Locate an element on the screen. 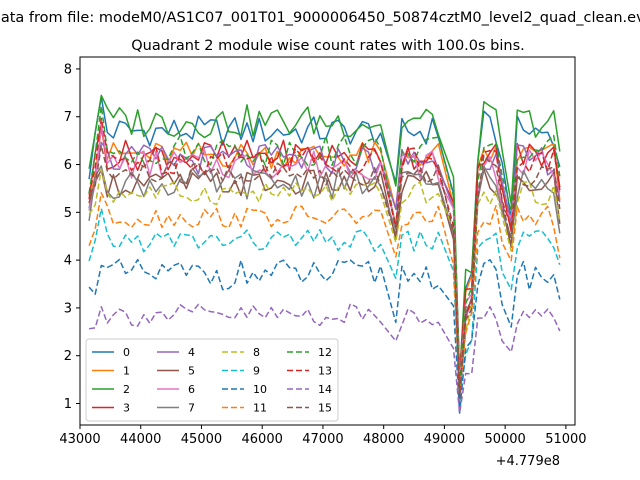  legend-label: 10 is located at coordinates (260, 389).